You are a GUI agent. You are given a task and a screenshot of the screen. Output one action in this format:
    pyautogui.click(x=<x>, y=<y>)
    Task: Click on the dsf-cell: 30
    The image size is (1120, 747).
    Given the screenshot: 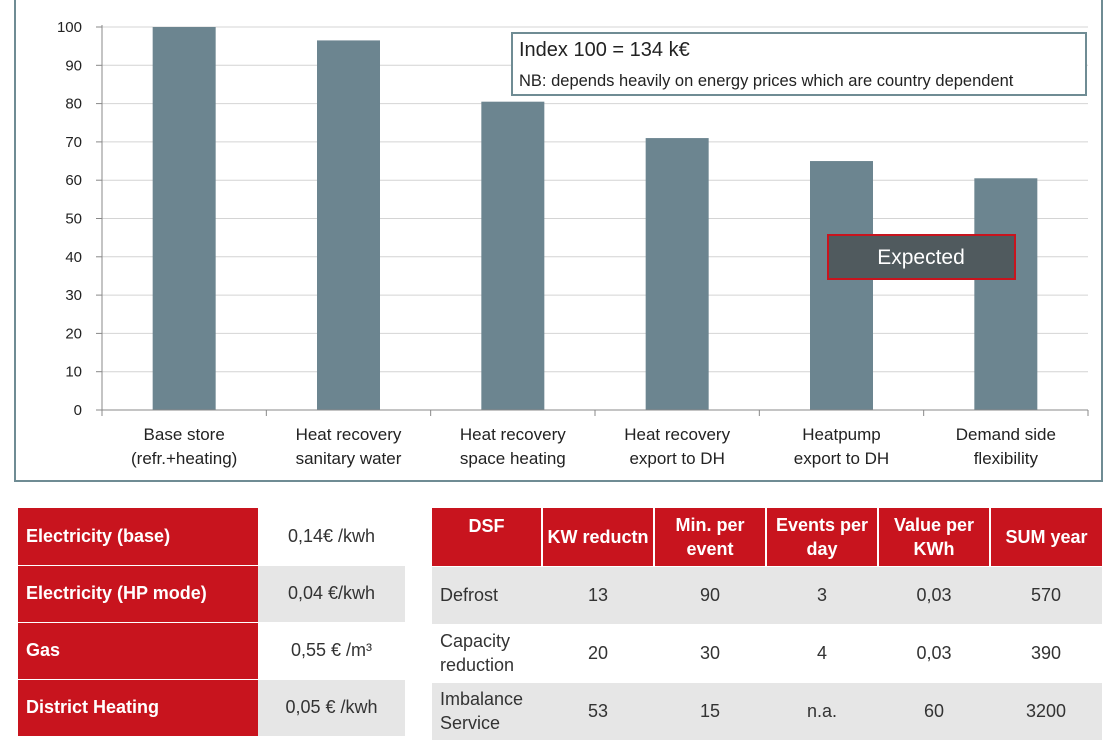 What is the action you would take?
    pyautogui.click(x=710, y=652)
    